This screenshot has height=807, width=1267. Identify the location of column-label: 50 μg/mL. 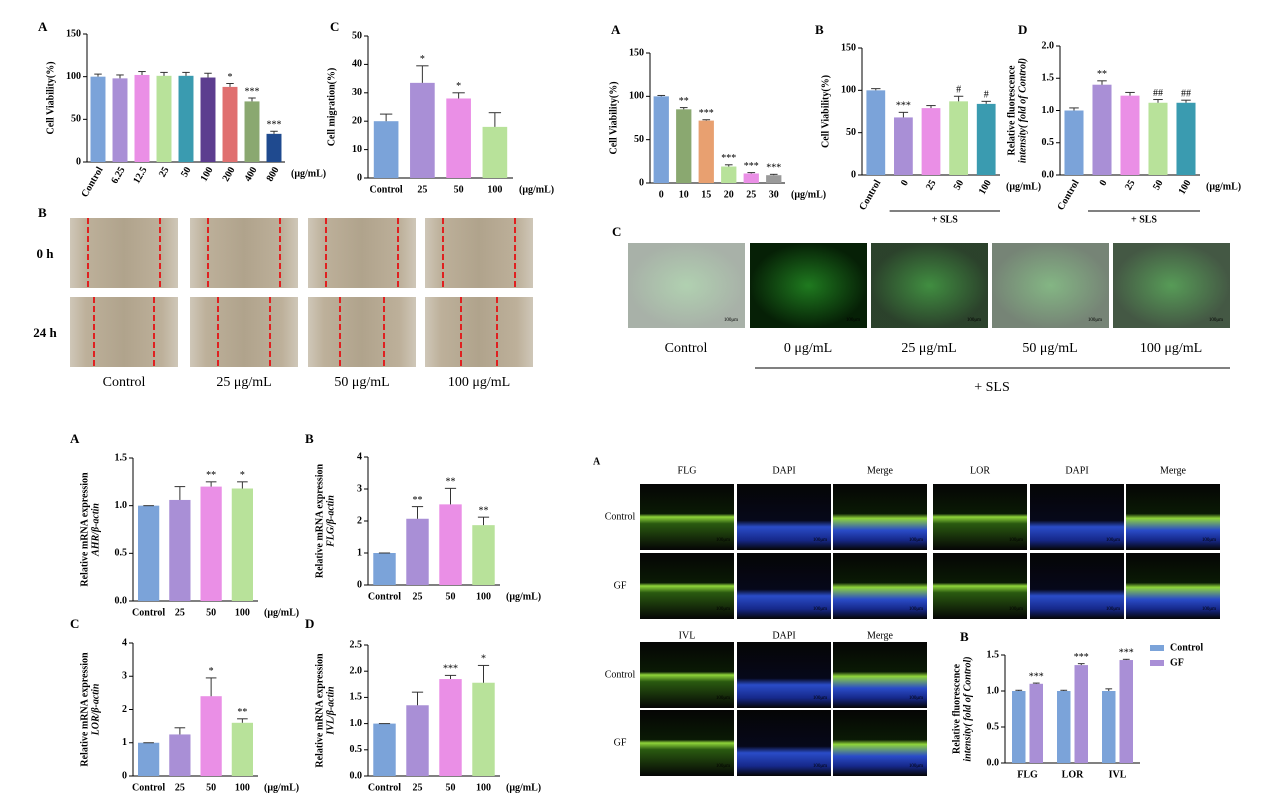
(1049, 348).